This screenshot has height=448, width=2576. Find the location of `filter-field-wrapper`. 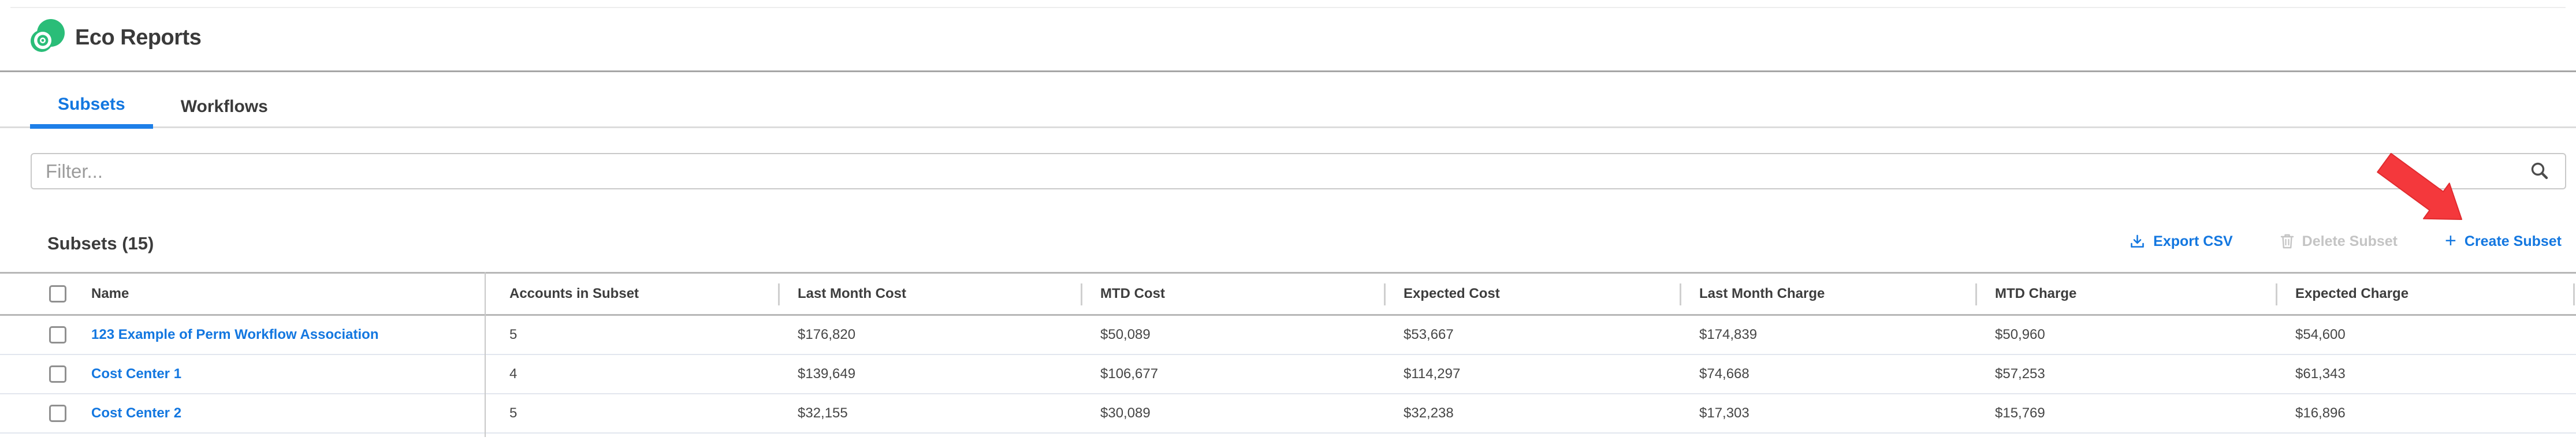

filter-field-wrapper is located at coordinates (1298, 171).